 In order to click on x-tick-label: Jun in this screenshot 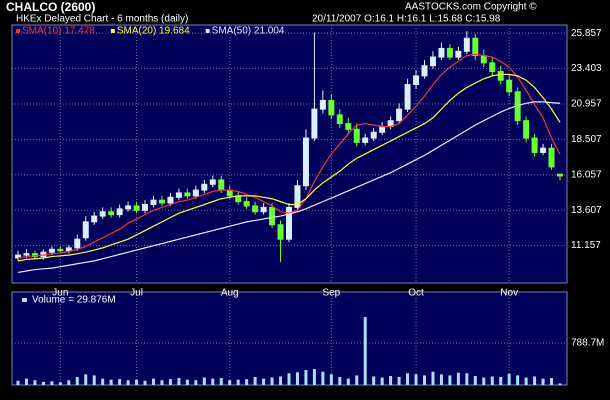, I will do `click(60, 293)`.